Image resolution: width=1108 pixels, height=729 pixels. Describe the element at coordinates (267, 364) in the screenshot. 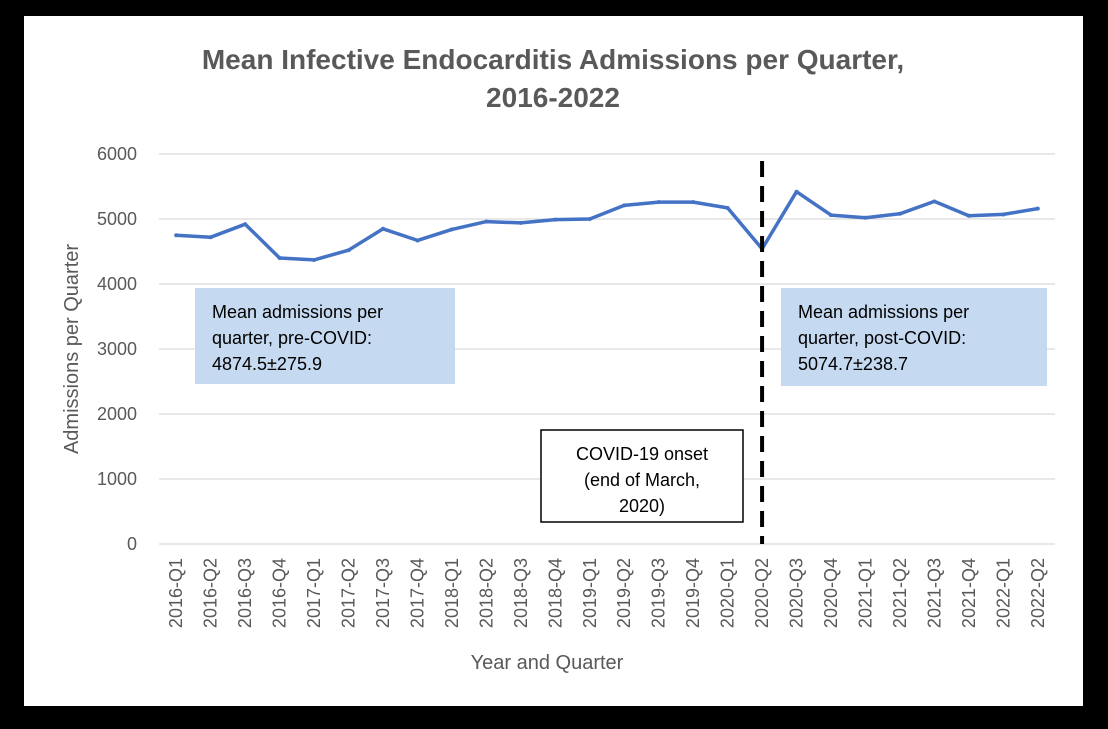

I see `pre-covid-annotation-text-2: 4874.5±275.9` at that location.